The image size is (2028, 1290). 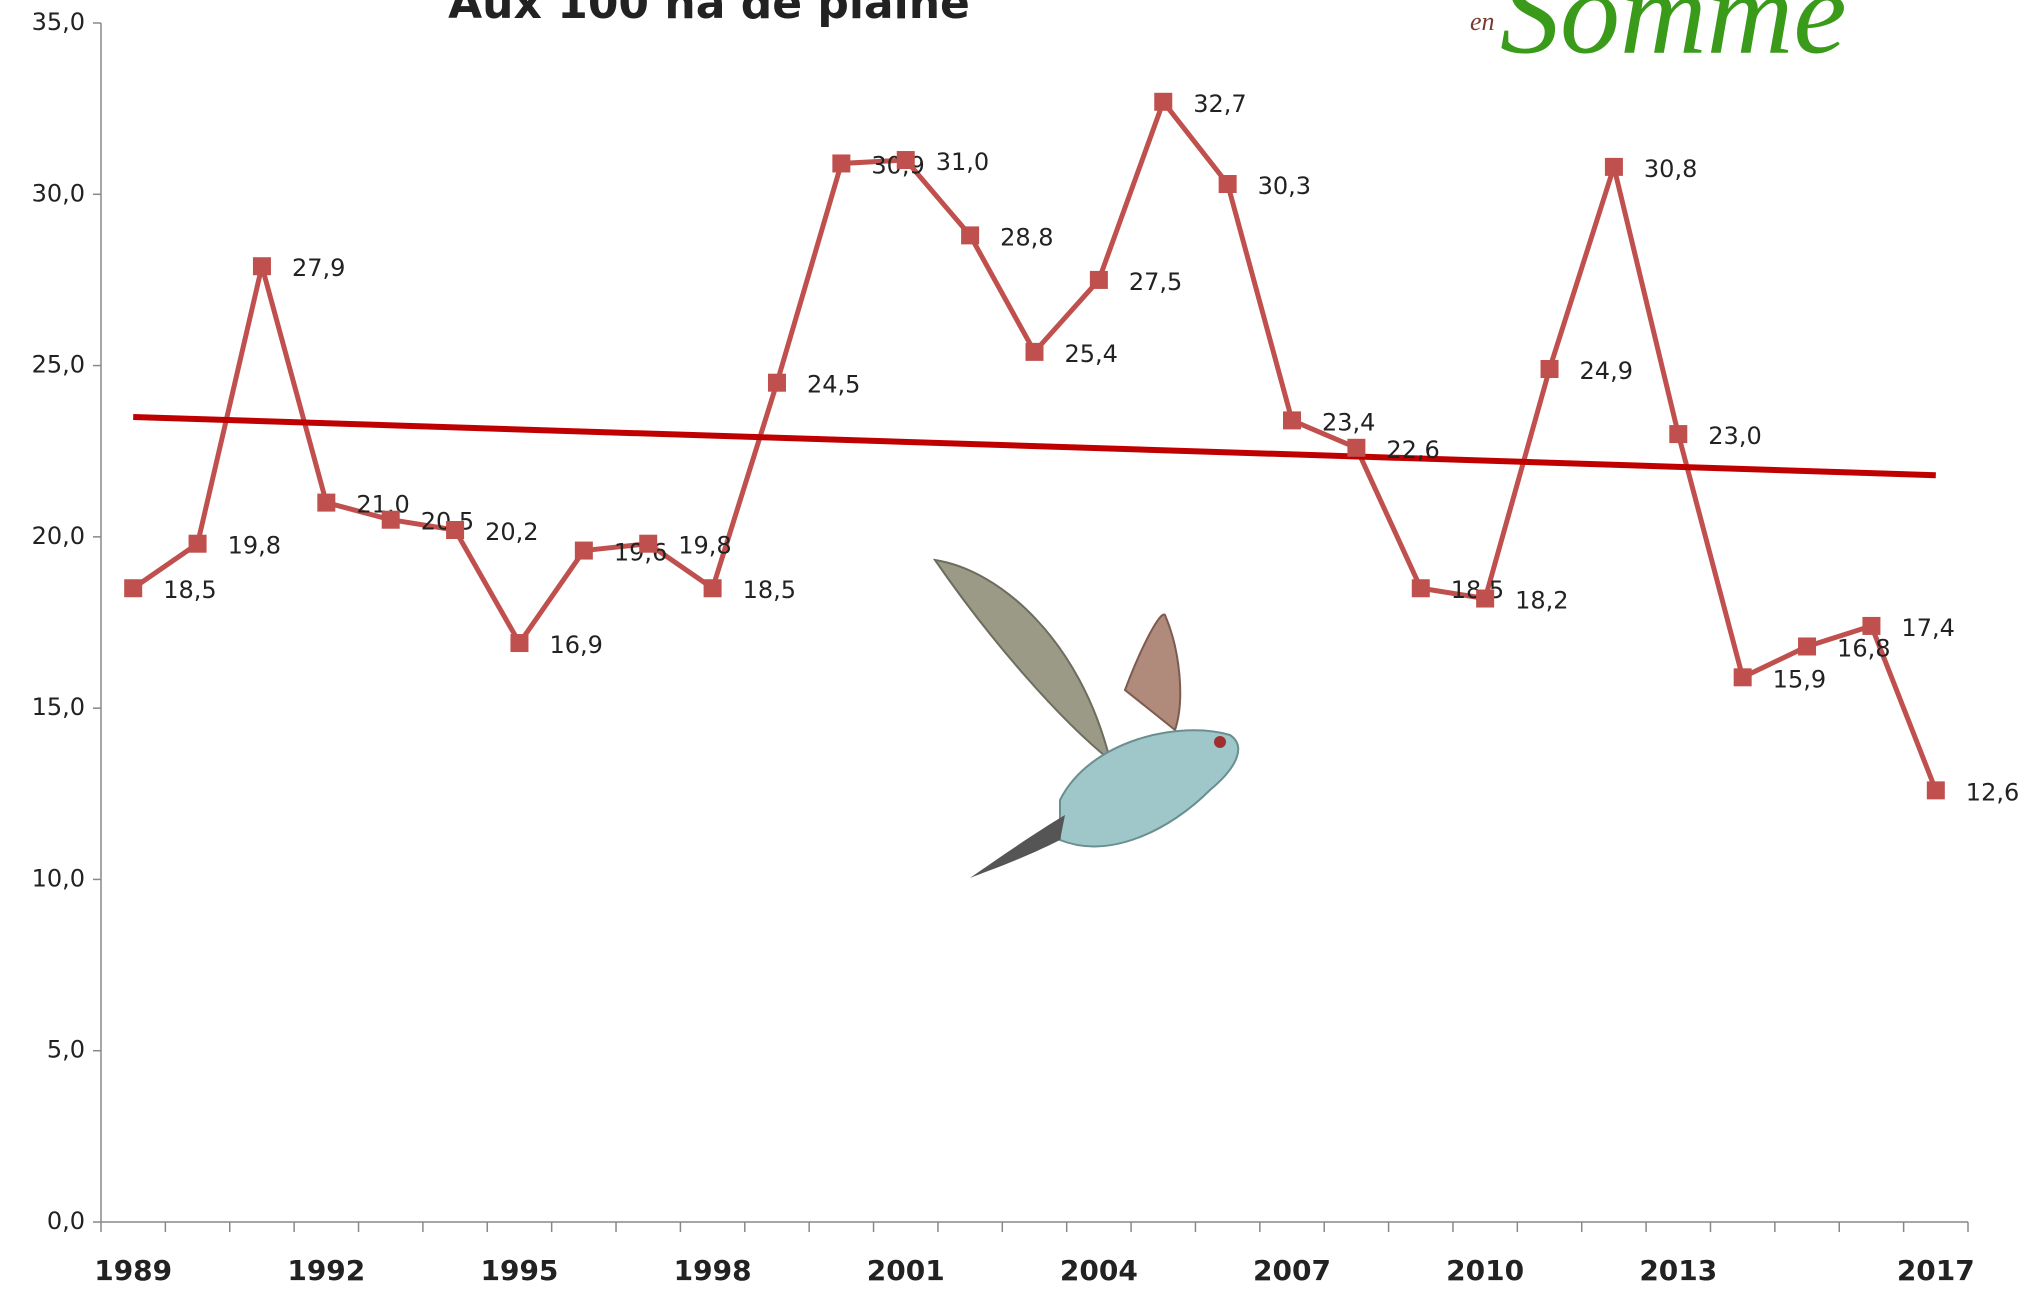 I want to click on y-tick-label: 5,0, so click(x=66, y=1050).